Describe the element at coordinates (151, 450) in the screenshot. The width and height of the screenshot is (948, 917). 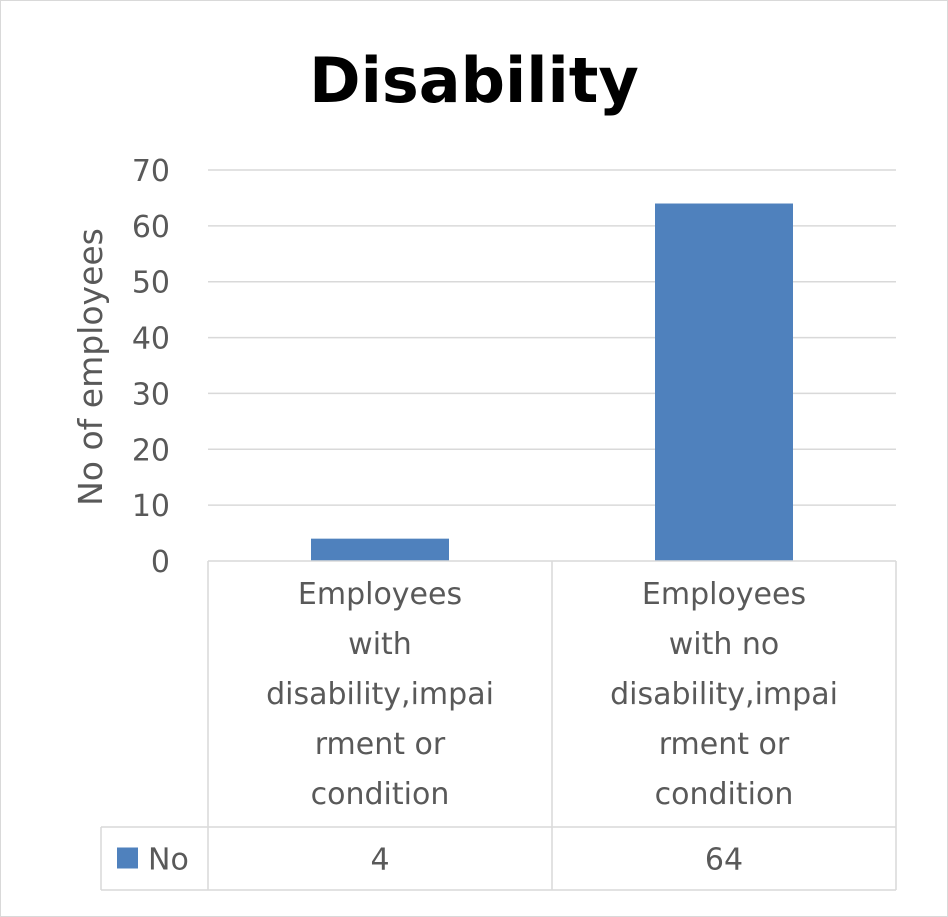
I see `y-tick-label: 20` at that location.